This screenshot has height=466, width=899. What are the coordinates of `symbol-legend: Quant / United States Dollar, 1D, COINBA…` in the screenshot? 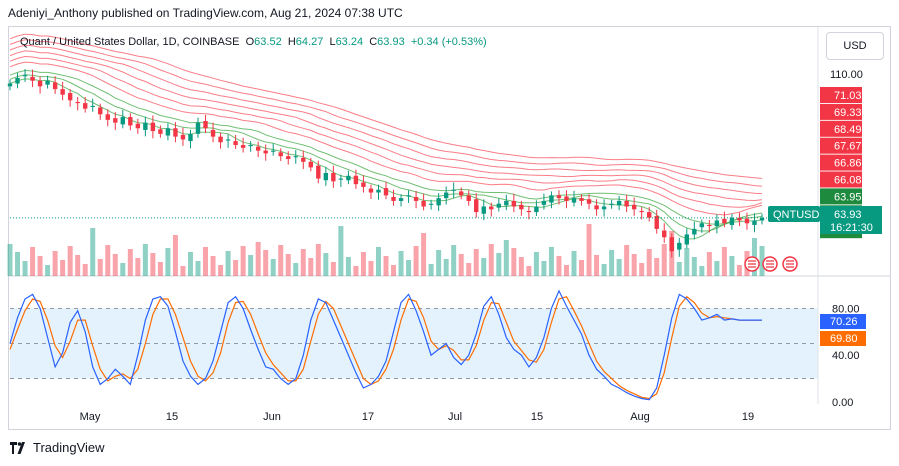 It's located at (253, 42).